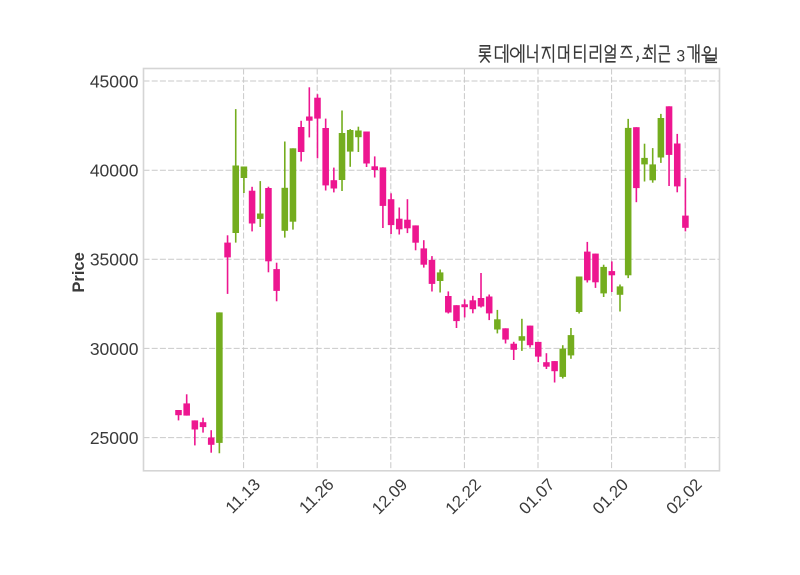 Image resolution: width=800 pixels, height=575 pixels. Describe the element at coordinates (114, 438) in the screenshot. I see `svg-text: 25000` at that location.